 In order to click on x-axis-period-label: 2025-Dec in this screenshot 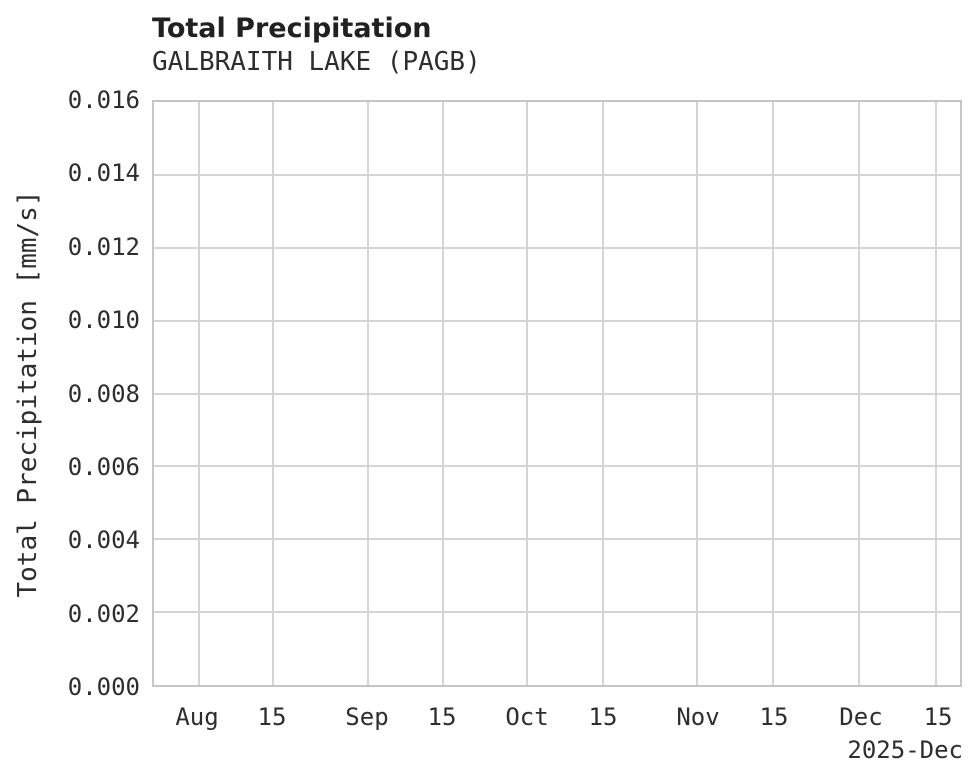, I will do `click(905, 750)`.